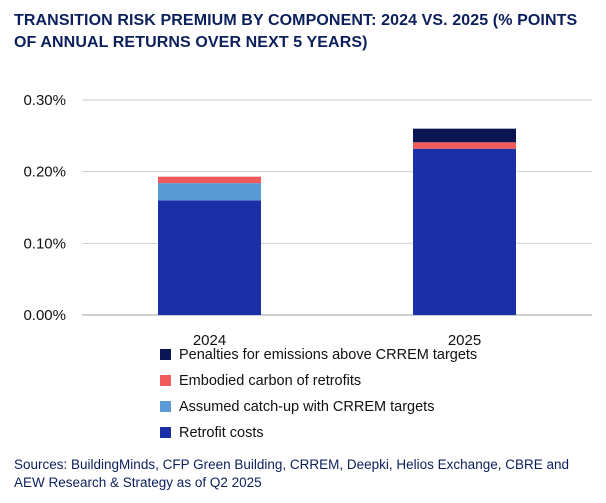 This screenshot has height=503, width=606. Describe the element at coordinates (44, 315) in the screenshot. I see `y-tick-label: 0.00%` at that location.